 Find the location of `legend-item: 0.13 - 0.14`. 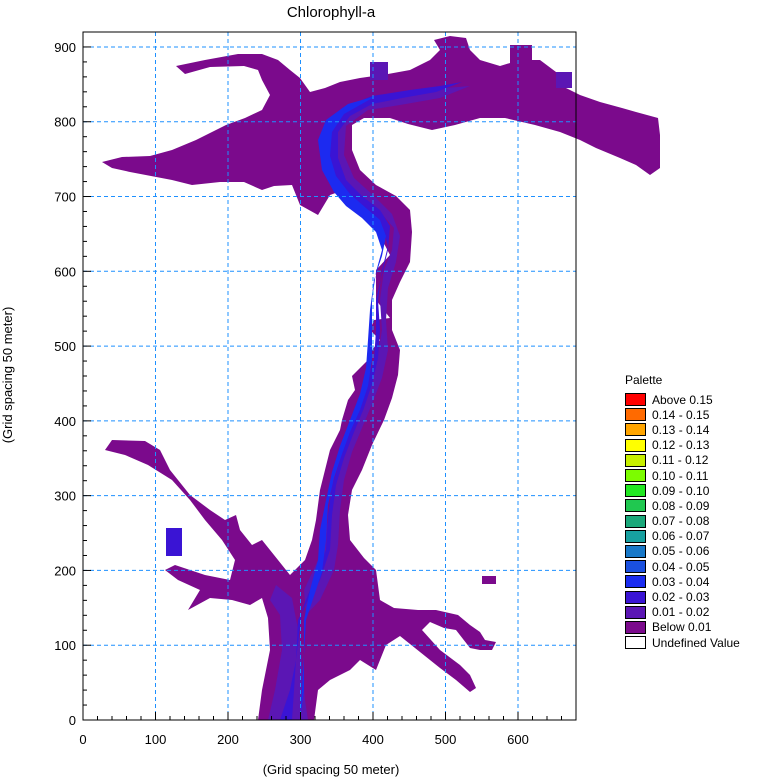

legend-item: 0.13 - 0.14 is located at coordinates (703, 429).